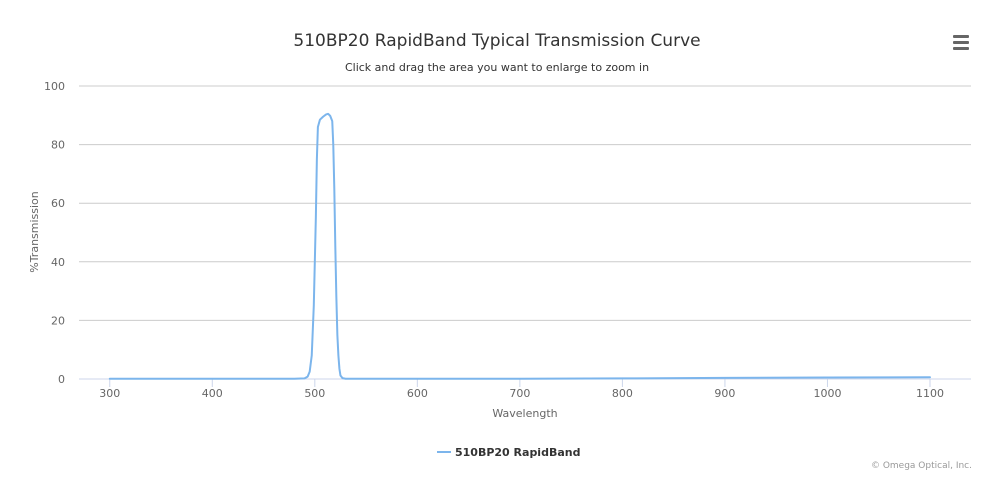 This screenshot has width=1000, height=504. Describe the element at coordinates (61, 379) in the screenshot. I see `y-tick-label: 0` at that location.